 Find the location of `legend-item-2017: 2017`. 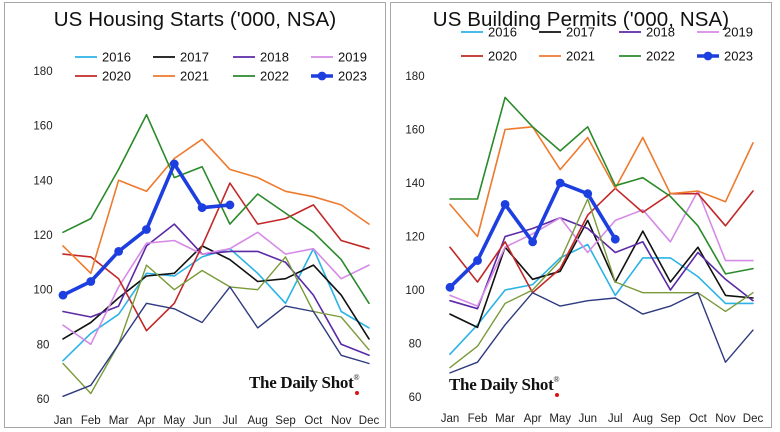

legend-item-2017: 2017 is located at coordinates (567, 32).